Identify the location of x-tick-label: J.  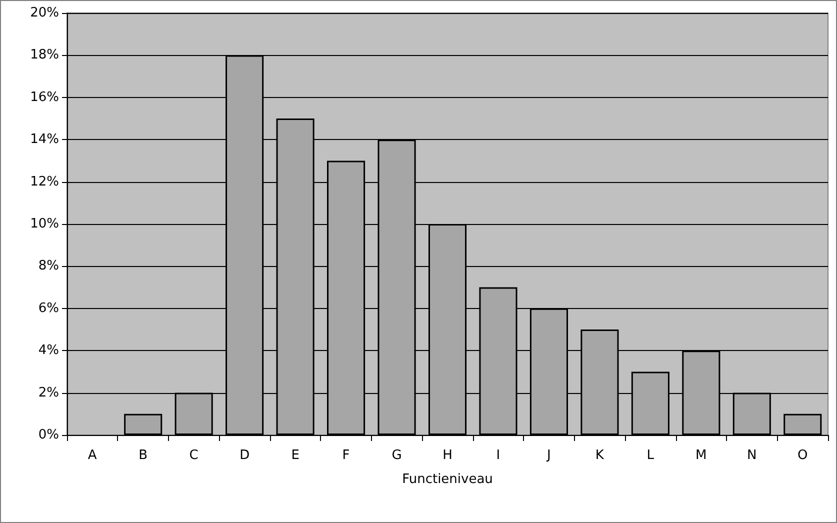
(548, 455).